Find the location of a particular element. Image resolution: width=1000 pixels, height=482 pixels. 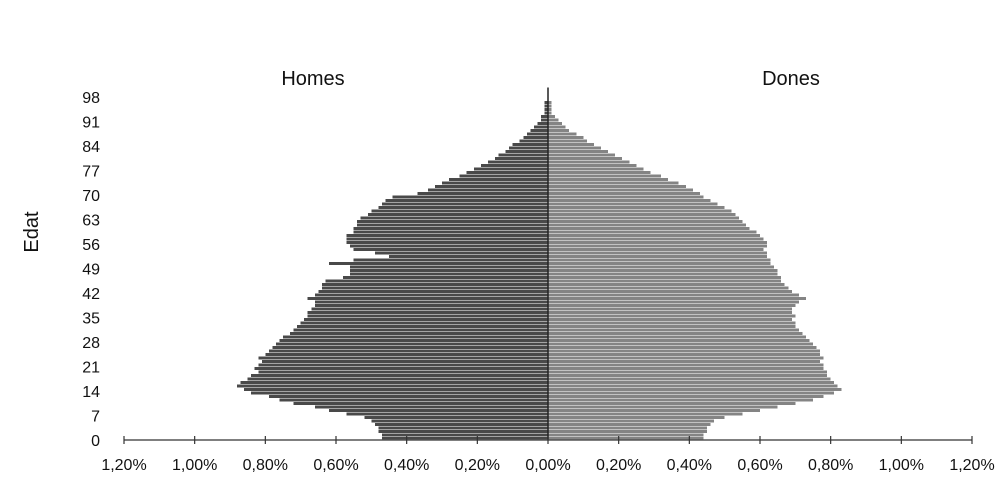

y-tick-label: 49 is located at coordinates (91, 270).